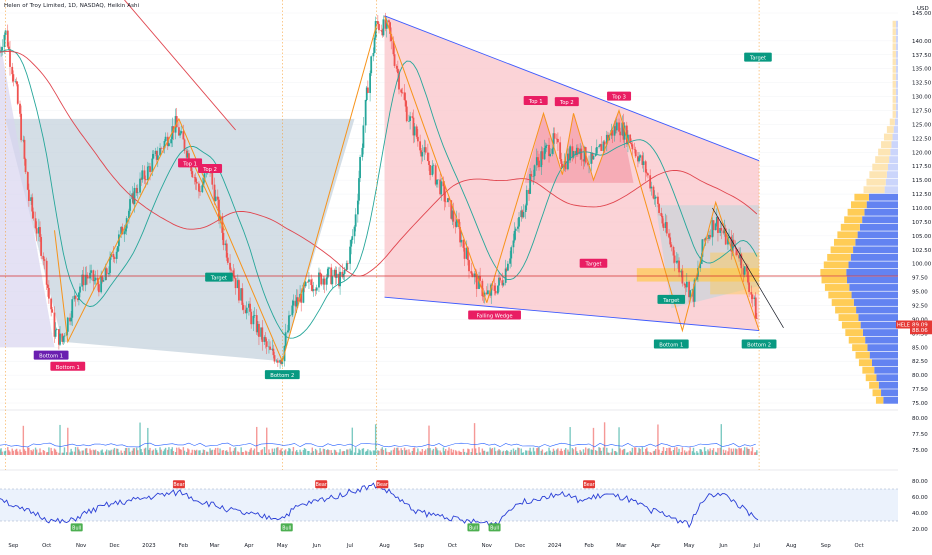 The image size is (932, 555). I want to click on annotation-label: Top 1, so click(189, 164).